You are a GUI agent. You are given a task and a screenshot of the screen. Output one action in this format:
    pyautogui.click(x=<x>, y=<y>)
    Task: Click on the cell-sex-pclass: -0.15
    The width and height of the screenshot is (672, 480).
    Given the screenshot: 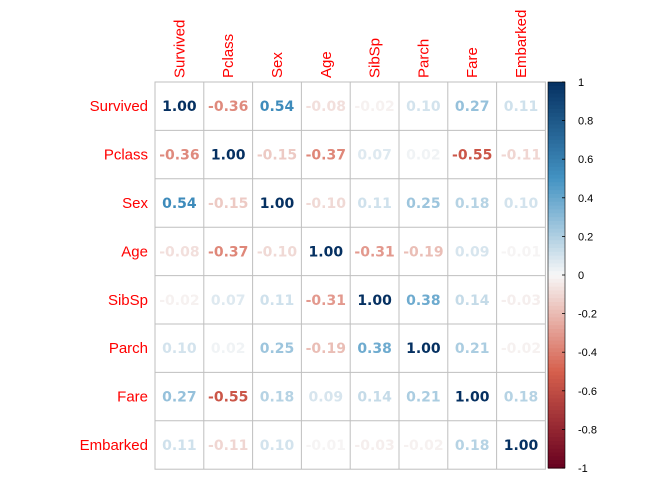 What is the action you would take?
    pyautogui.click(x=228, y=204)
    